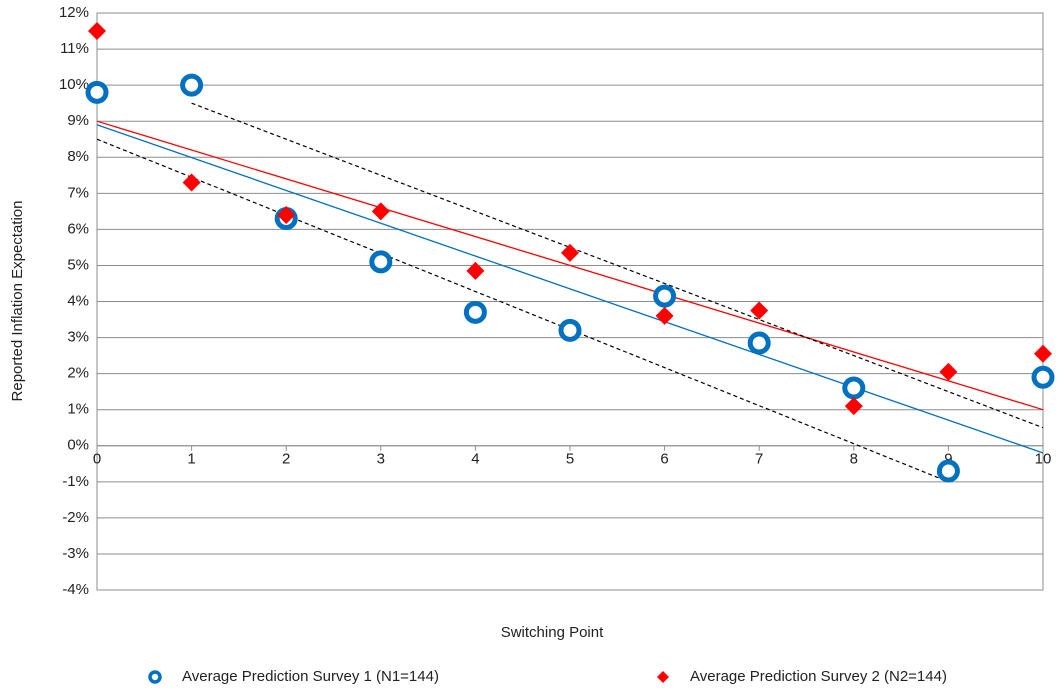 This screenshot has width=1060, height=700. What do you see at coordinates (552, 632) in the screenshot?
I see `x-axis-title: Switching Point` at bounding box center [552, 632].